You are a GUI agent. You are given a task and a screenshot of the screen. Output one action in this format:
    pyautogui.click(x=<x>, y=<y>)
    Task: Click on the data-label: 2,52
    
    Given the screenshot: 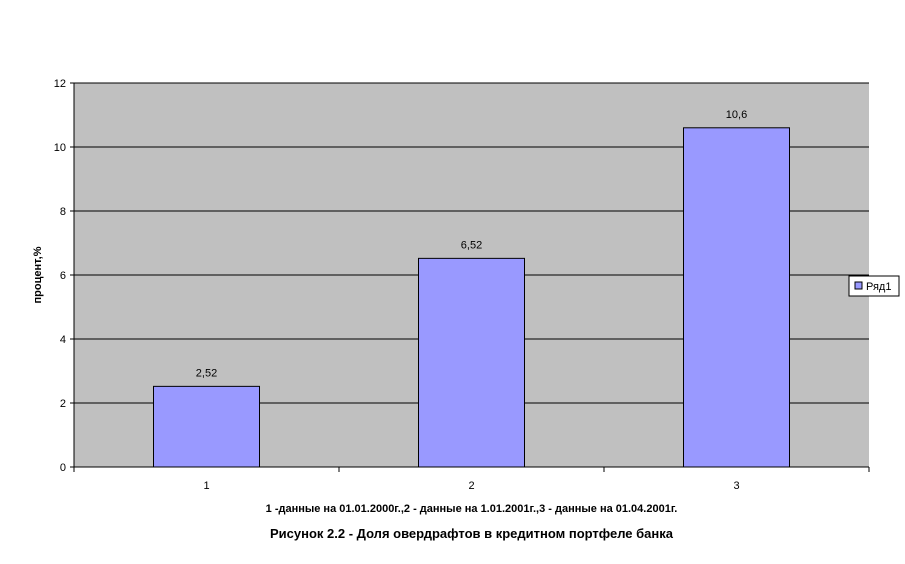 What is the action you would take?
    pyautogui.click(x=206, y=373)
    